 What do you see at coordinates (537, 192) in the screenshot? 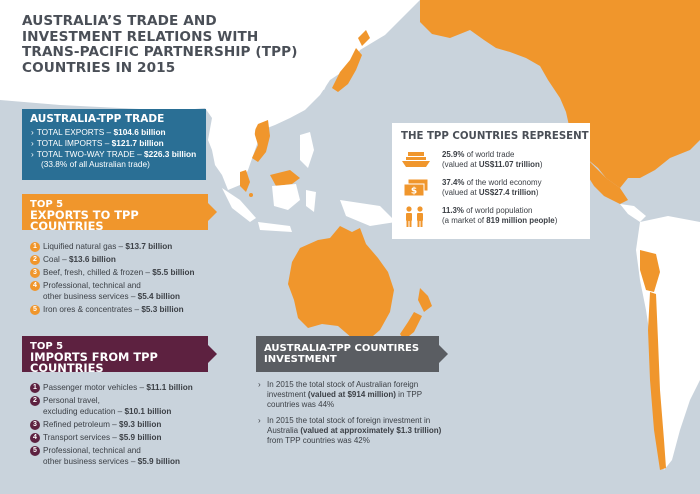
I see `represent-economy-sub-end: )` at bounding box center [537, 192].